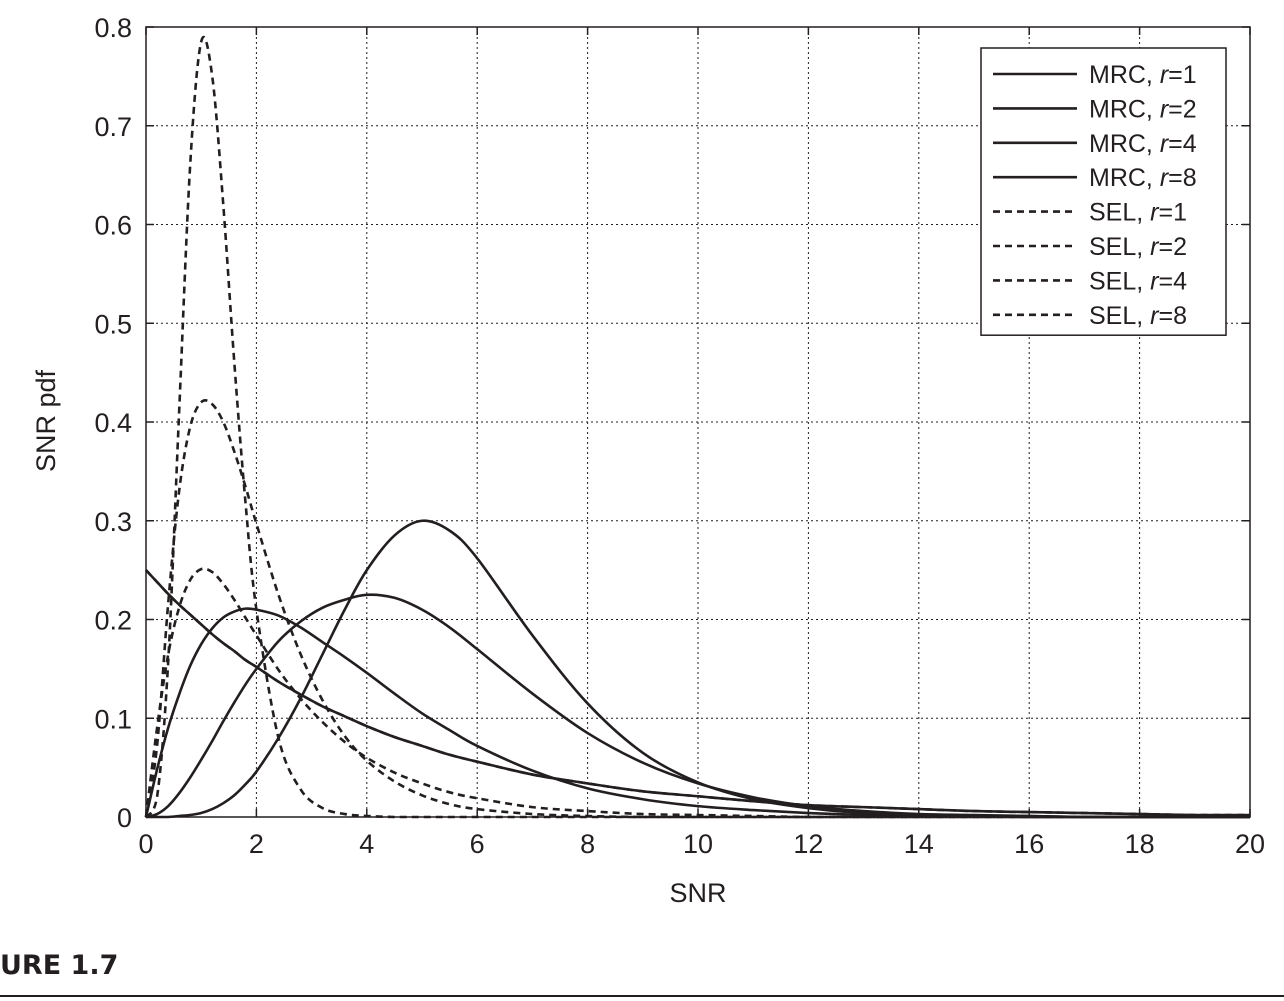  Describe the element at coordinates (113, 719) in the screenshot. I see `y-tick-label: 0.1` at that location.